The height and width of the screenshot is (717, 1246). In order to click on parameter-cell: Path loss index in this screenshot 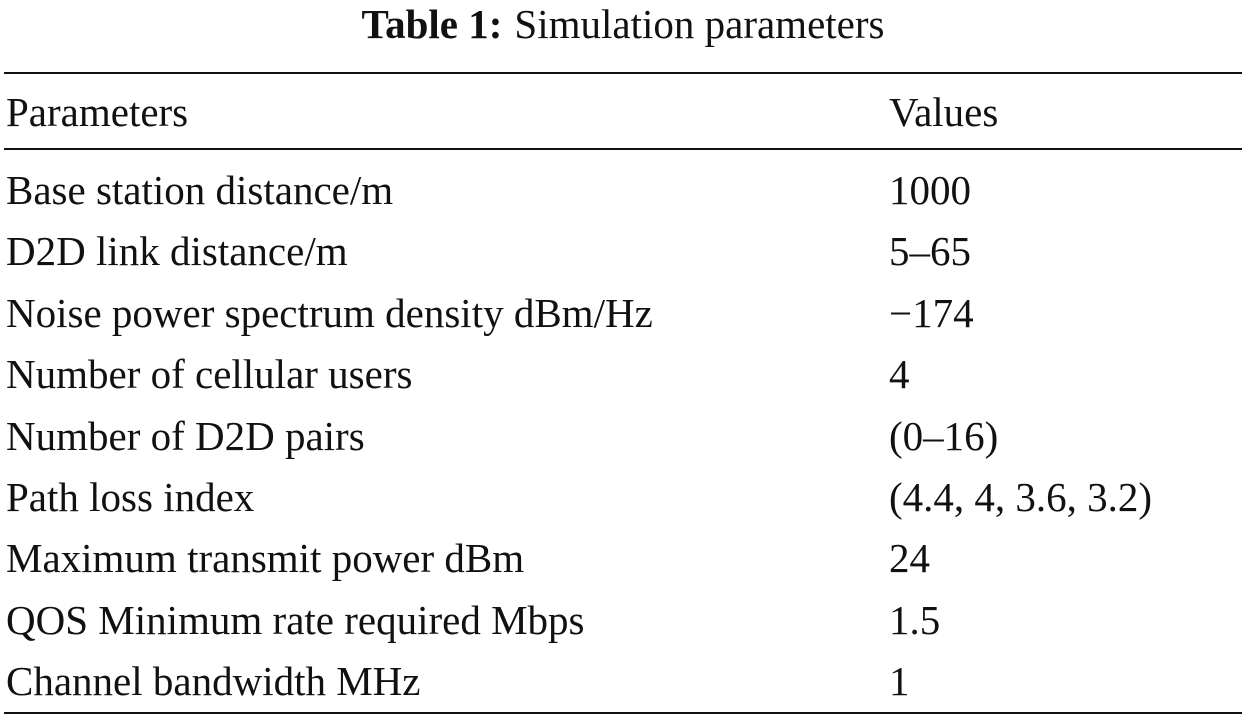, I will do `click(130, 496)`.